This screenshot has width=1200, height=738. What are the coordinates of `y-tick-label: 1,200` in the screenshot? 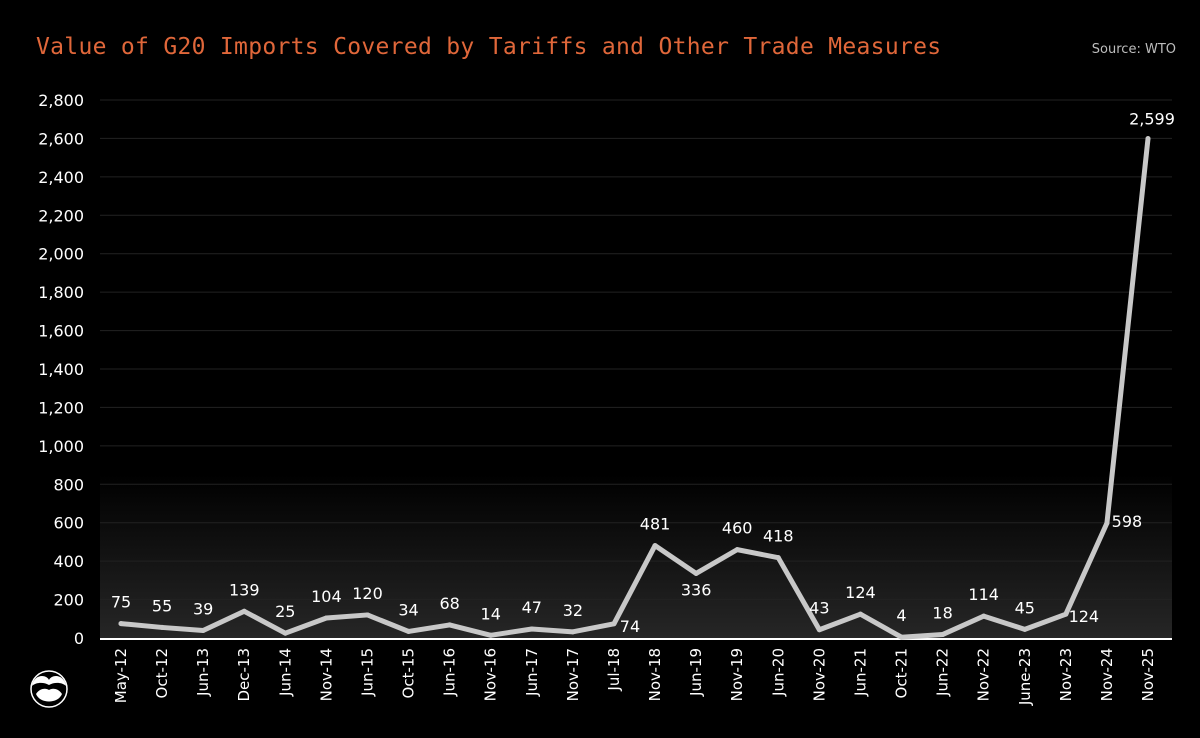 It's located at (61, 407).